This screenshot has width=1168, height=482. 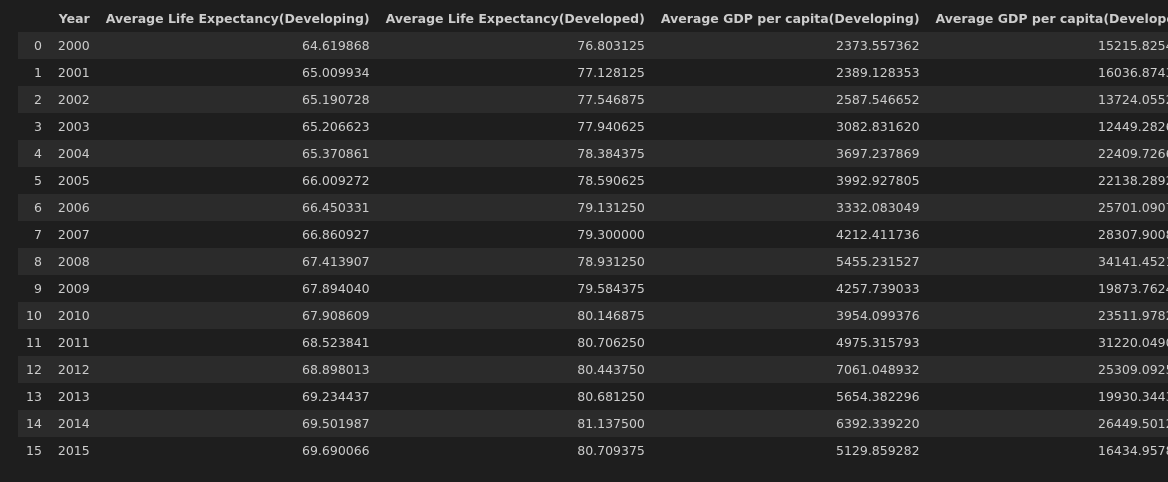 I want to click on row-index: 6, so click(x=37, y=207).